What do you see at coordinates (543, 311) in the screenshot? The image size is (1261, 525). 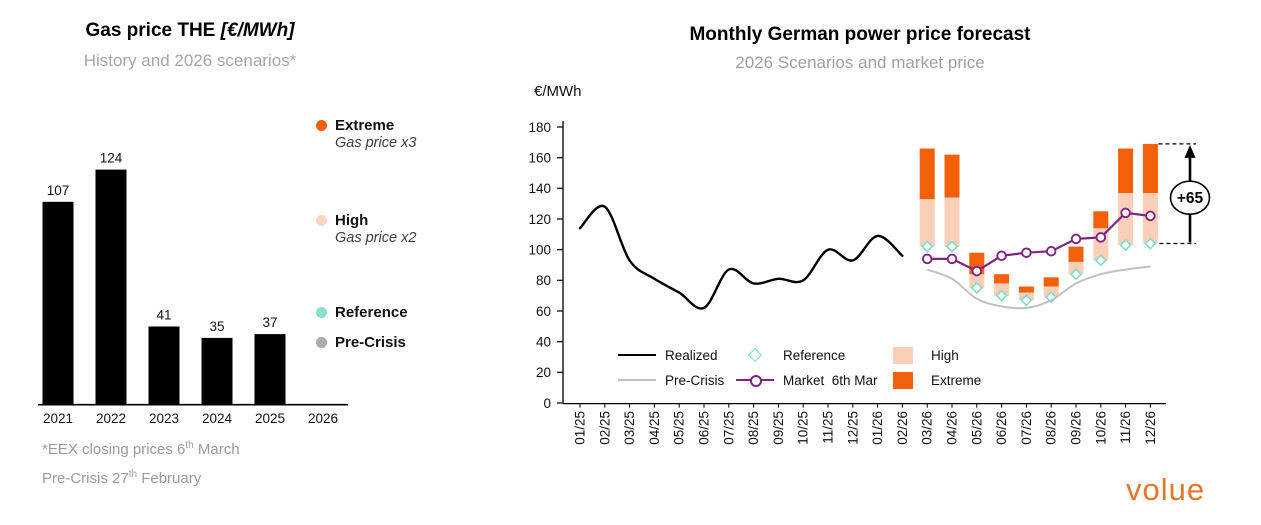 I see `y-tick-label: 60` at bounding box center [543, 311].